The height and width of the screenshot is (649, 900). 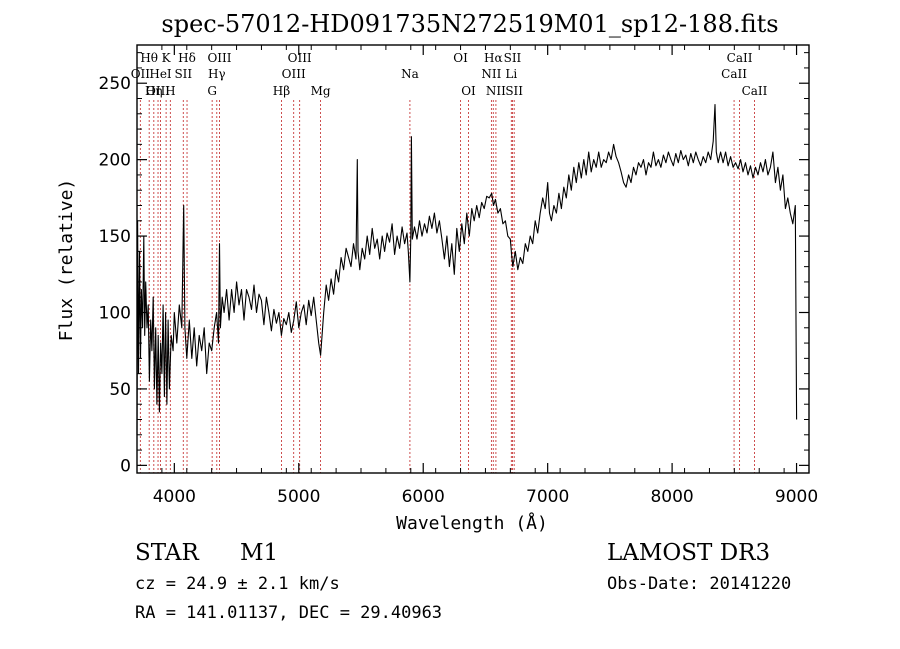 What do you see at coordinates (298, 497) in the screenshot?
I see `x-tick-label: 5000` at bounding box center [298, 497].